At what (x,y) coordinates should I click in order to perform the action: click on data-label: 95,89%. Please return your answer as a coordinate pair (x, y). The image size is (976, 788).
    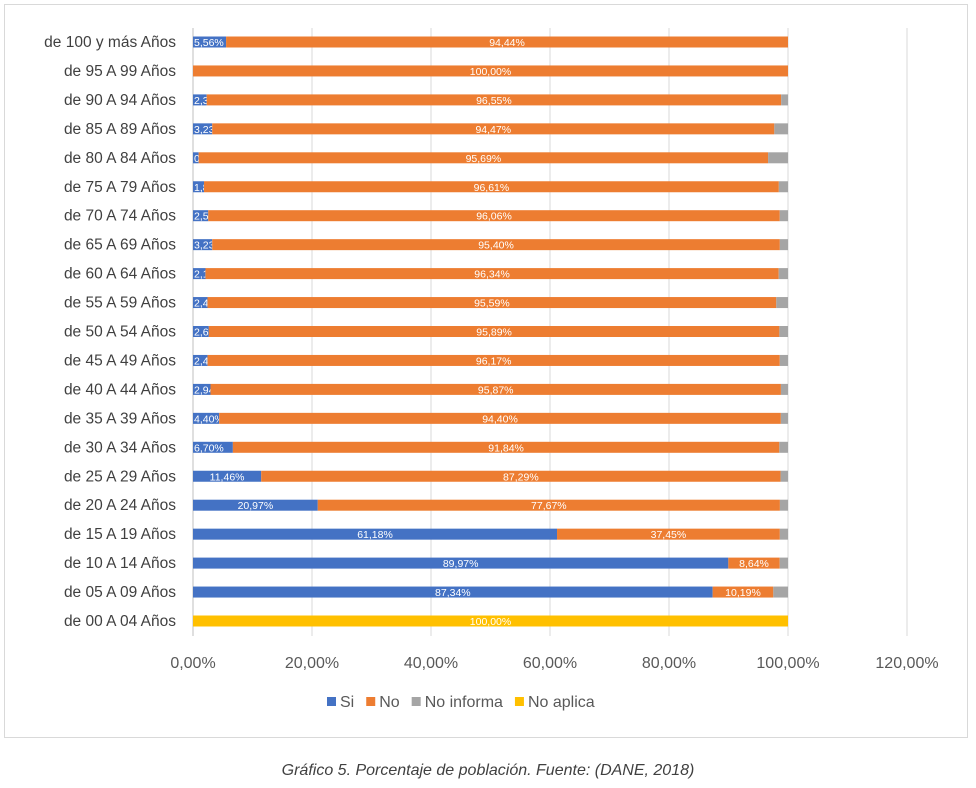
    Looking at the image, I should click on (494, 333).